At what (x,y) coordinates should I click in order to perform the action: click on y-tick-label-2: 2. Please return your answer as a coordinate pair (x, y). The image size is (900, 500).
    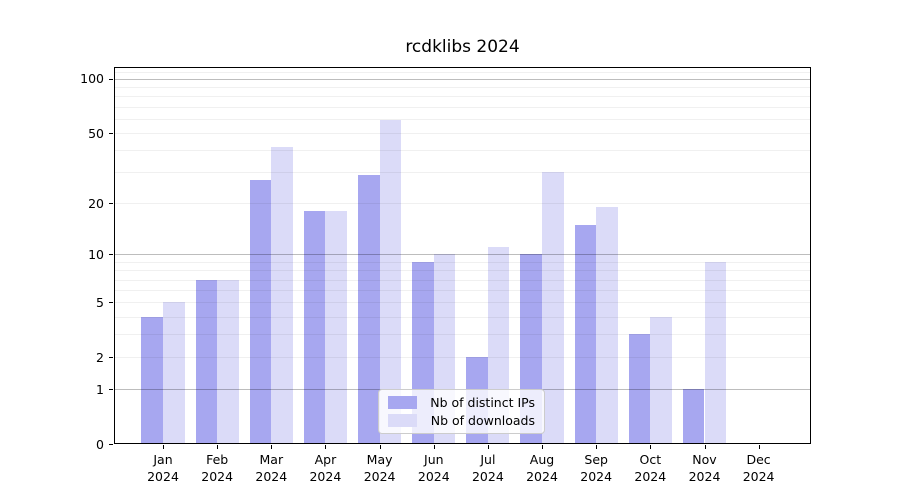
    Looking at the image, I should click on (100, 357).